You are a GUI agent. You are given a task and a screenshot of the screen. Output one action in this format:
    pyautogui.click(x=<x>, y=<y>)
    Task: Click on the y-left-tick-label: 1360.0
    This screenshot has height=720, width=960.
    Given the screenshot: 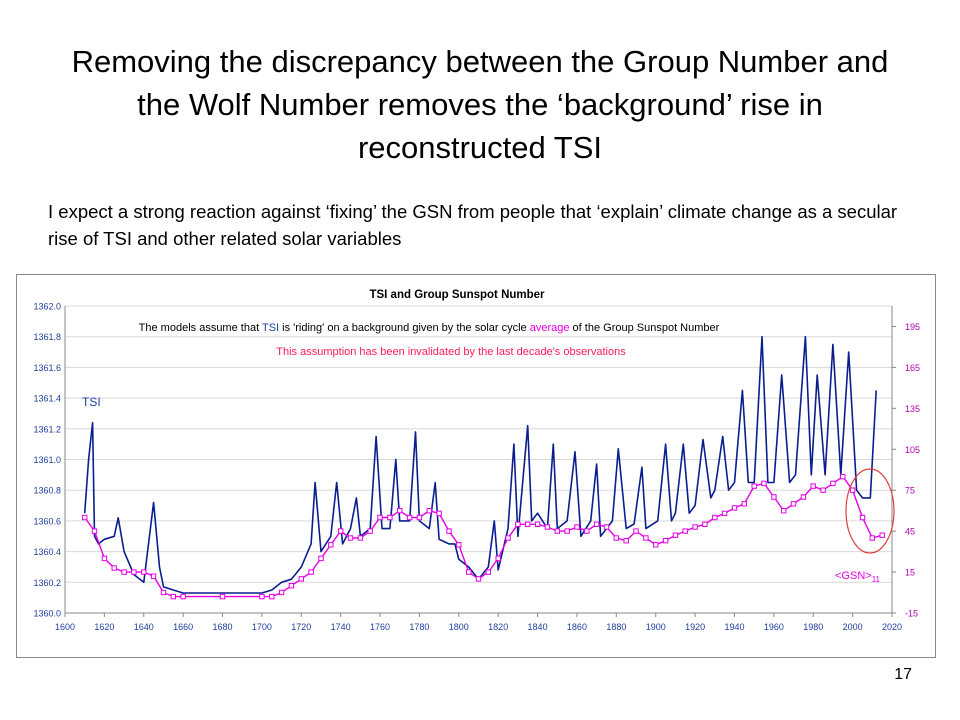 What is the action you would take?
    pyautogui.click(x=47, y=614)
    